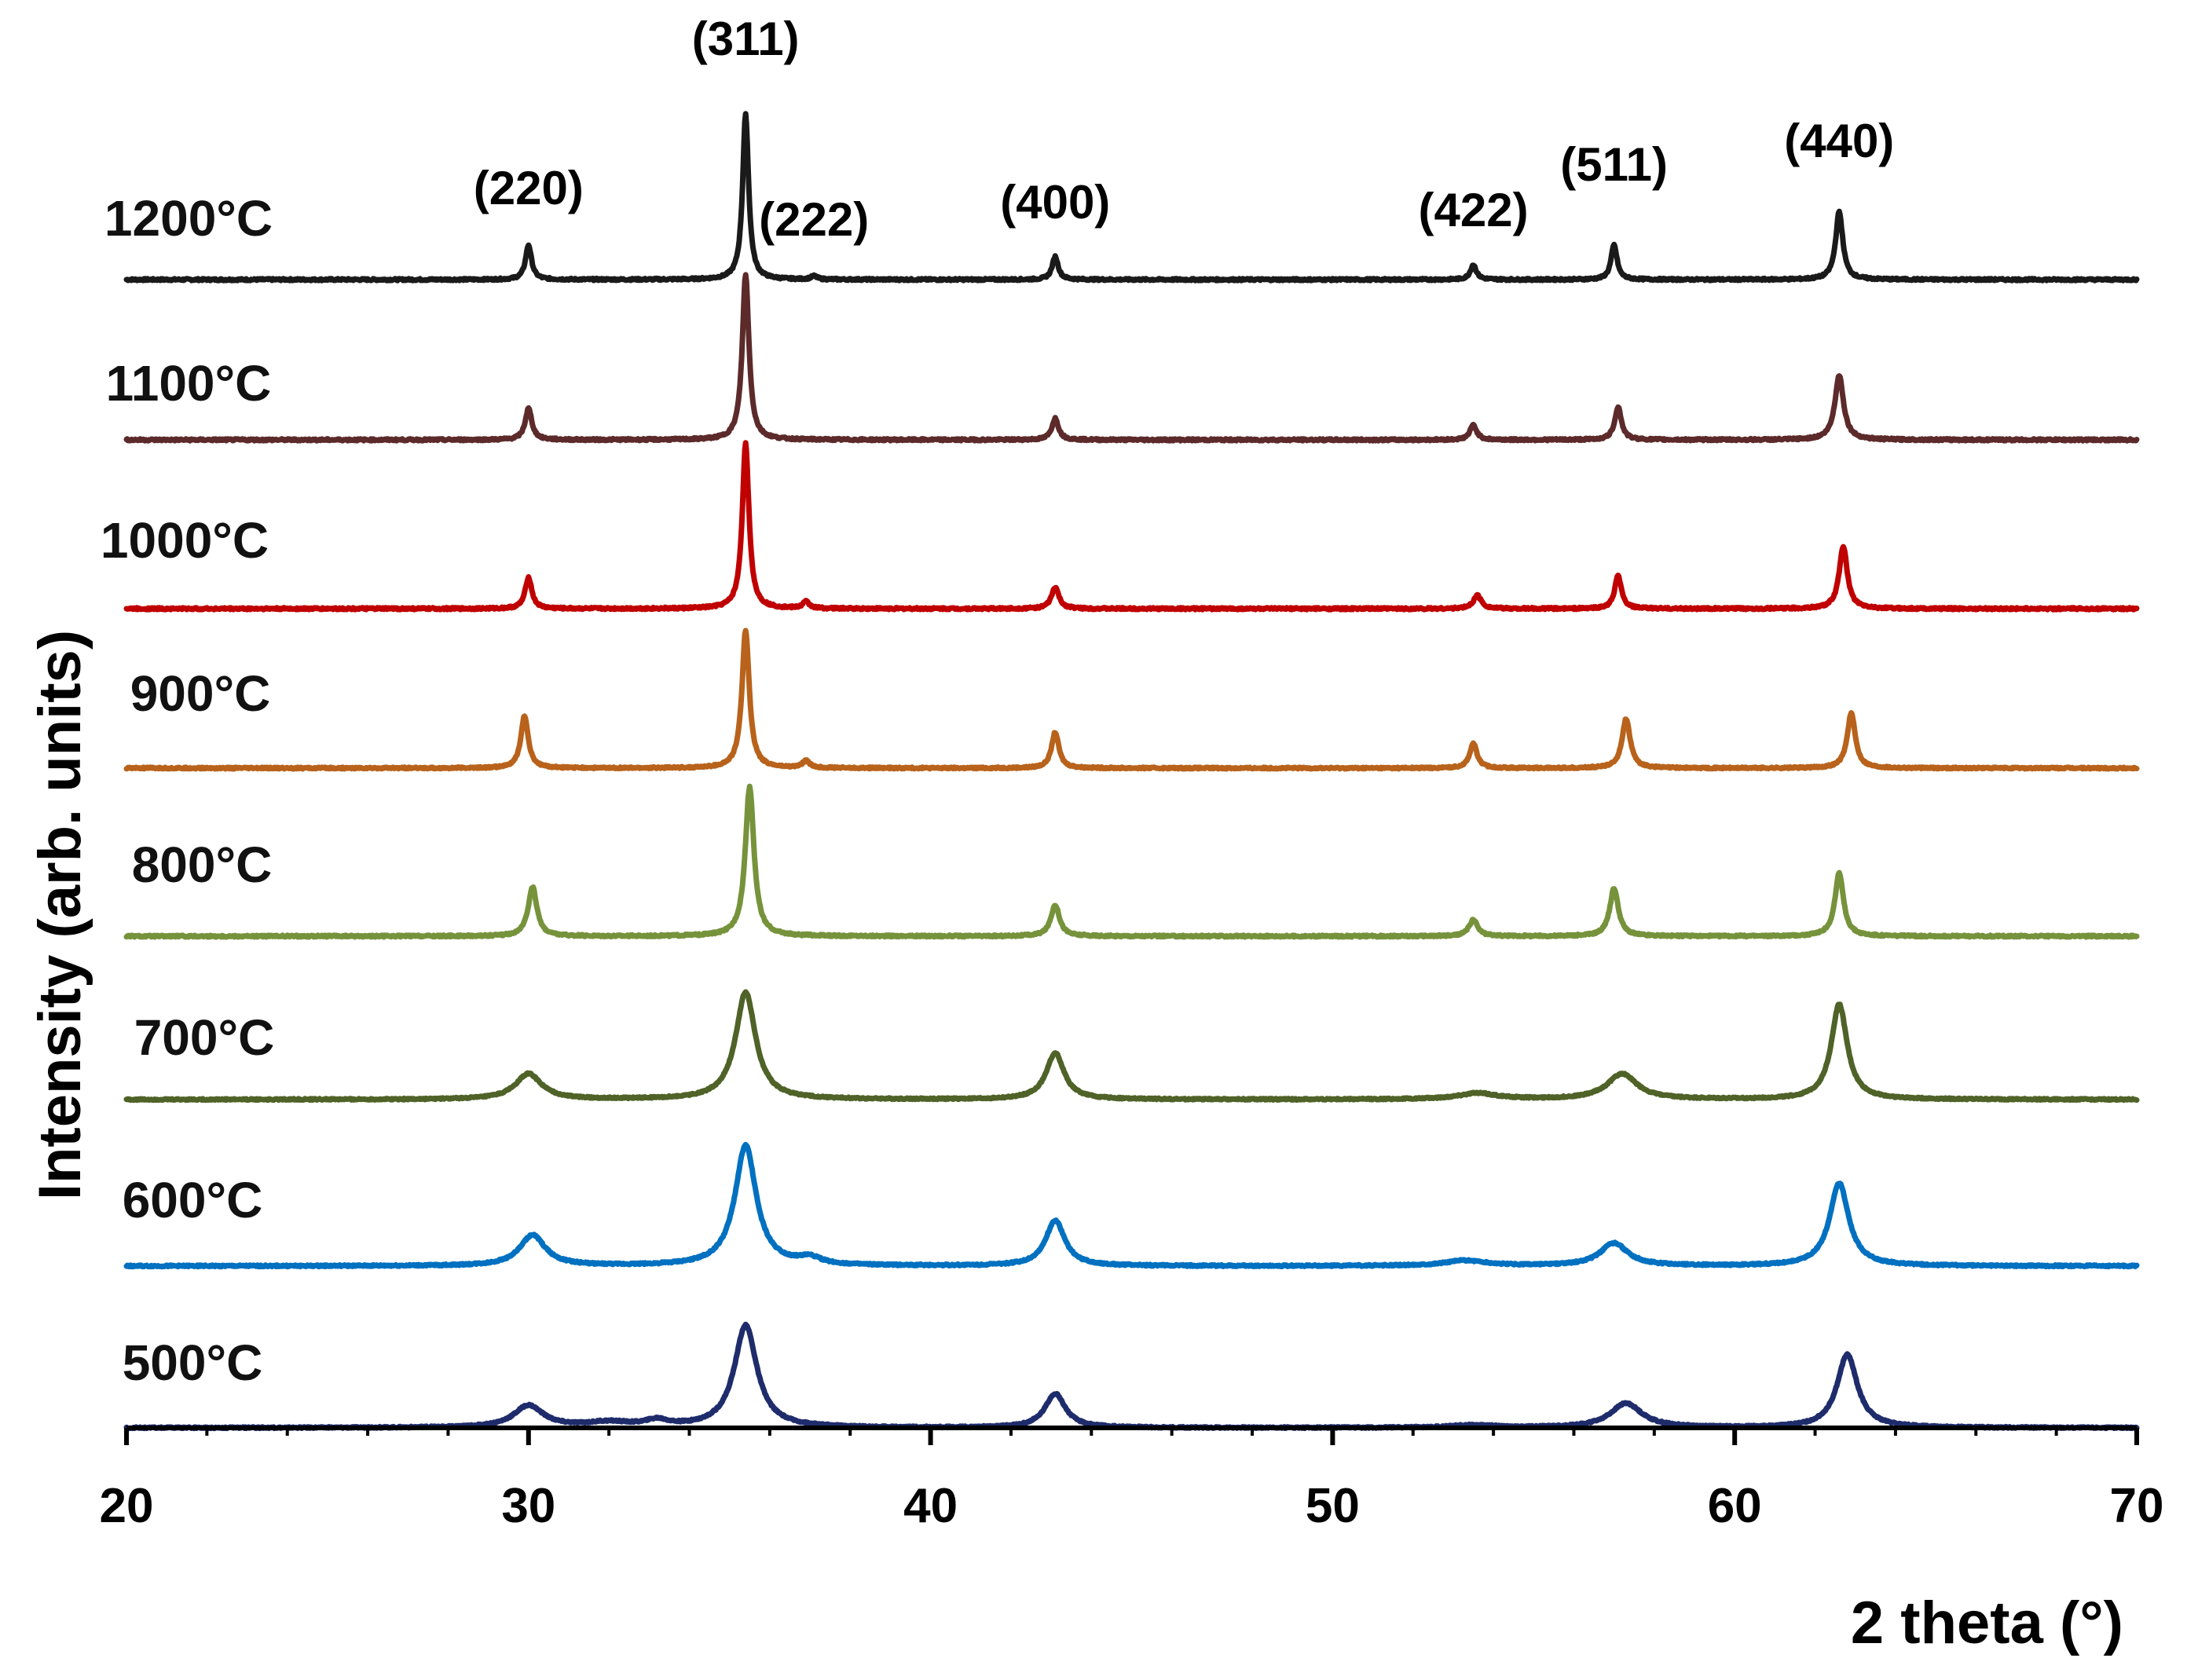 This screenshot has width=2187, height=1680. Describe the element at coordinates (1131, 526) in the screenshot. I see `series-line-1000c` at that location.